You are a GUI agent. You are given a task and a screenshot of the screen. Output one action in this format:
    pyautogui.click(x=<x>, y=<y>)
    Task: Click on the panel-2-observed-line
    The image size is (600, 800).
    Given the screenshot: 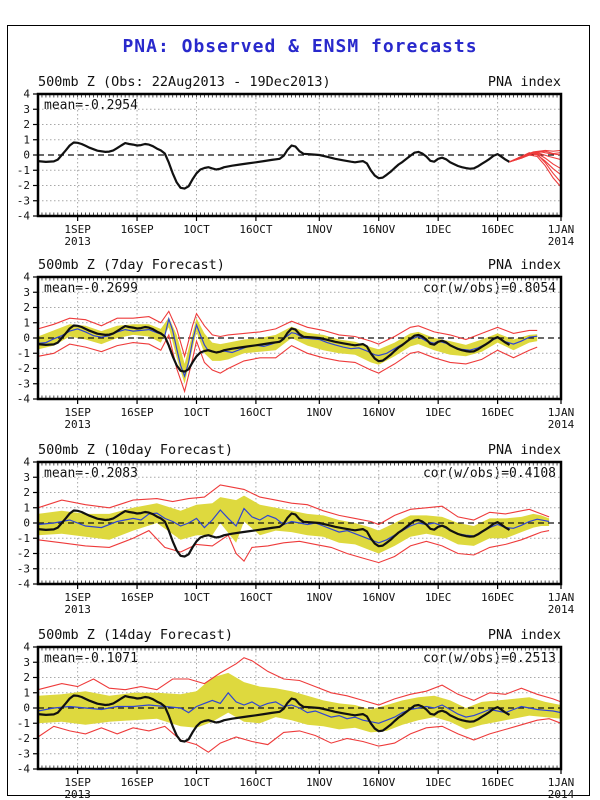 What is the action you would take?
    pyautogui.click(x=274, y=348)
    